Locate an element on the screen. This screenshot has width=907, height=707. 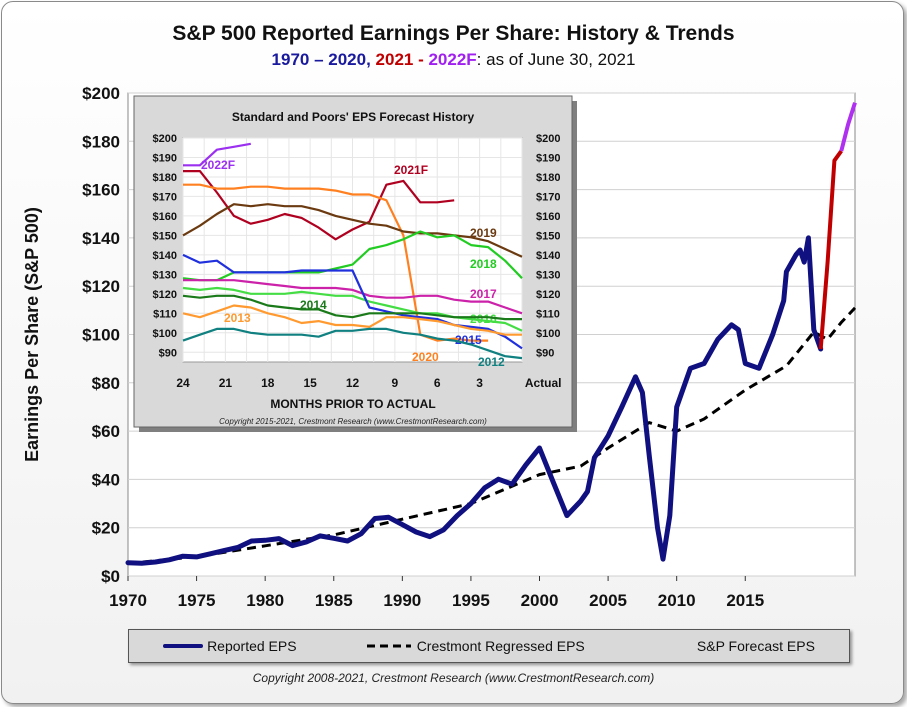
inset-x-axis-label: MONTHS PRIOR TO ACTUAL is located at coordinates (352, 404).